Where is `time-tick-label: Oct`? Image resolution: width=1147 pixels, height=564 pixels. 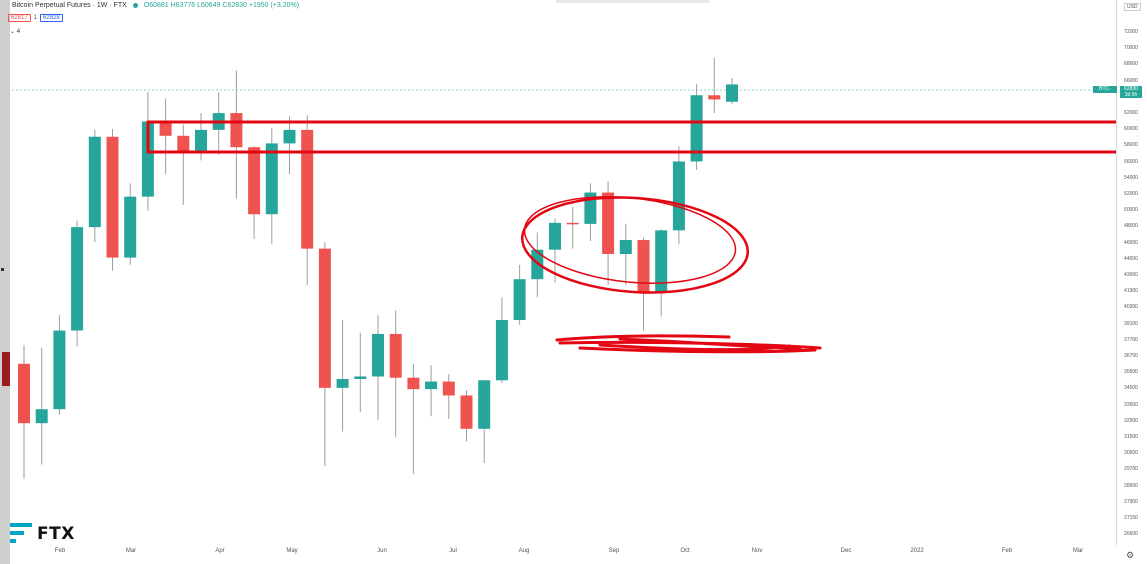 time-tick-label: Oct is located at coordinates (685, 551).